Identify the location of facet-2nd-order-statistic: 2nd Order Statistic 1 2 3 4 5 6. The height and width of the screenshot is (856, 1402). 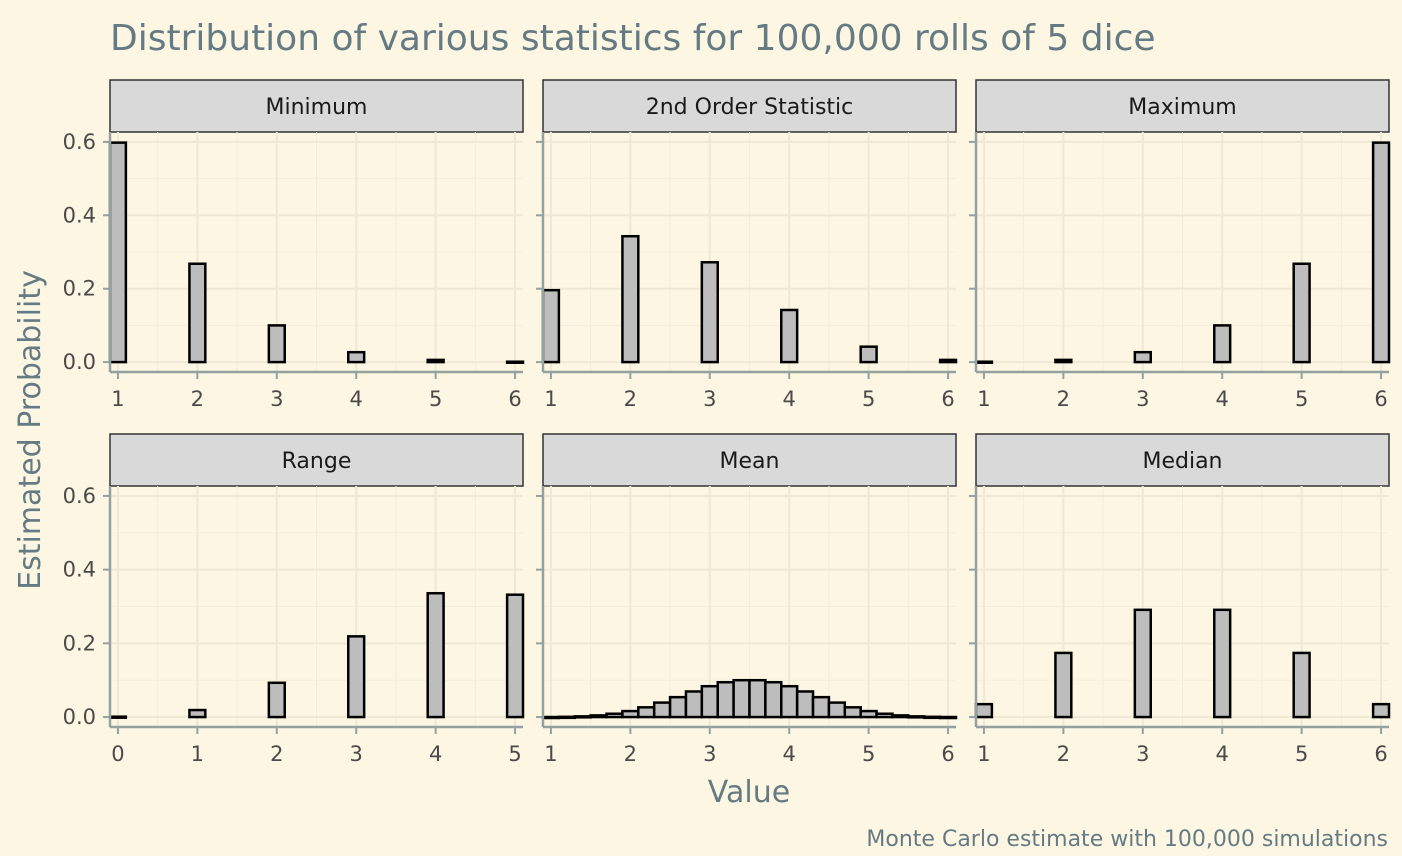
(747, 245).